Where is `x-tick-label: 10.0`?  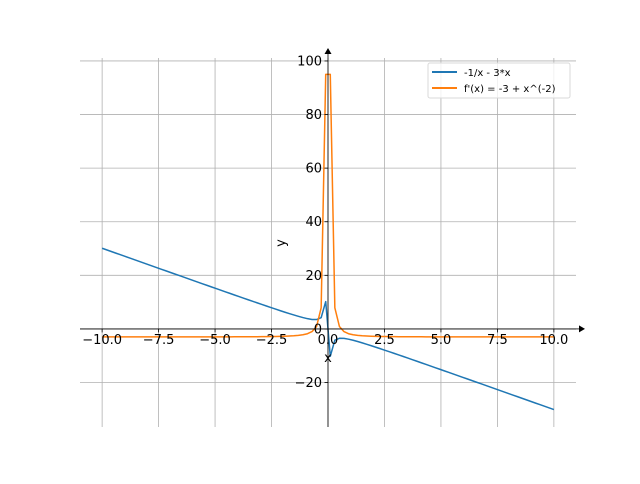
x-tick-label: 10.0 is located at coordinates (553, 340).